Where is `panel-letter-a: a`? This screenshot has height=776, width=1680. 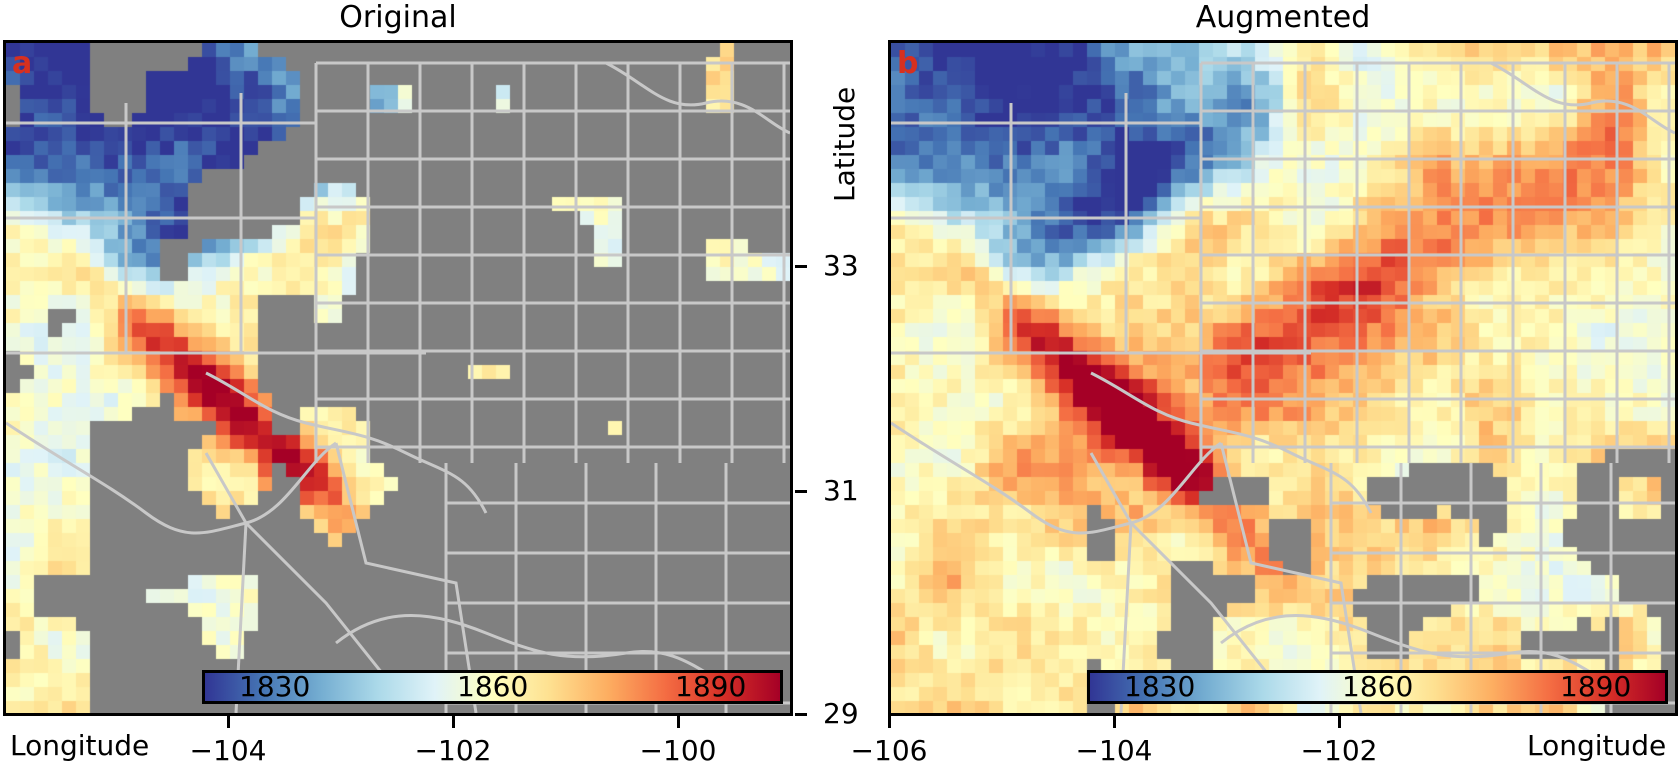
panel-letter-a: a is located at coordinates (22, 63).